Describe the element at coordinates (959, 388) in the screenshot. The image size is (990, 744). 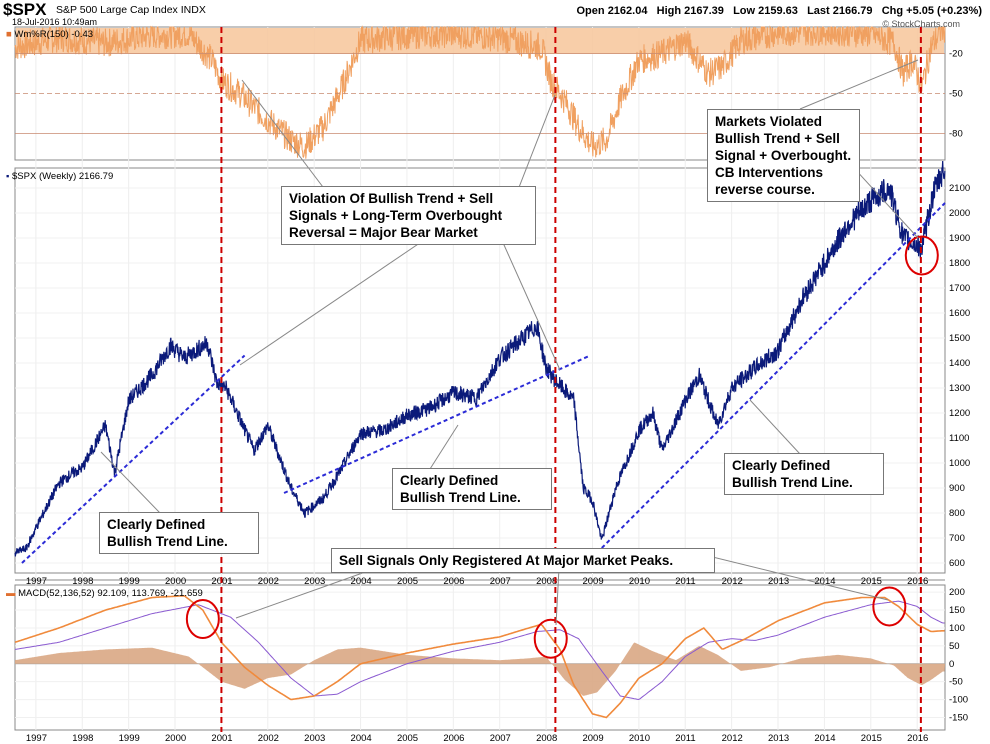
I see `price-y-tick: 1300` at that location.